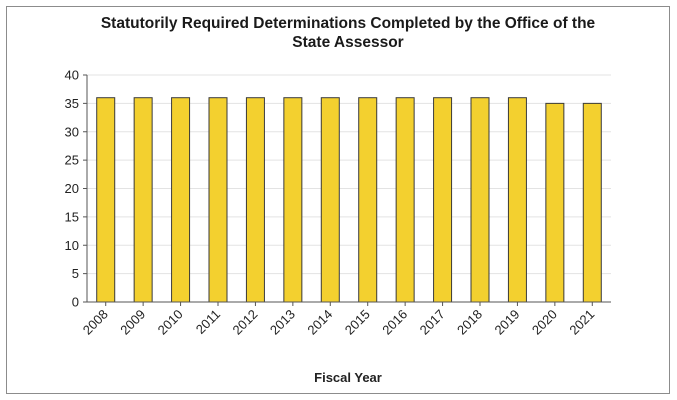 This screenshot has width=677, height=400. Describe the element at coordinates (208, 322) in the screenshot. I see `x-tick-label: 2011` at that location.